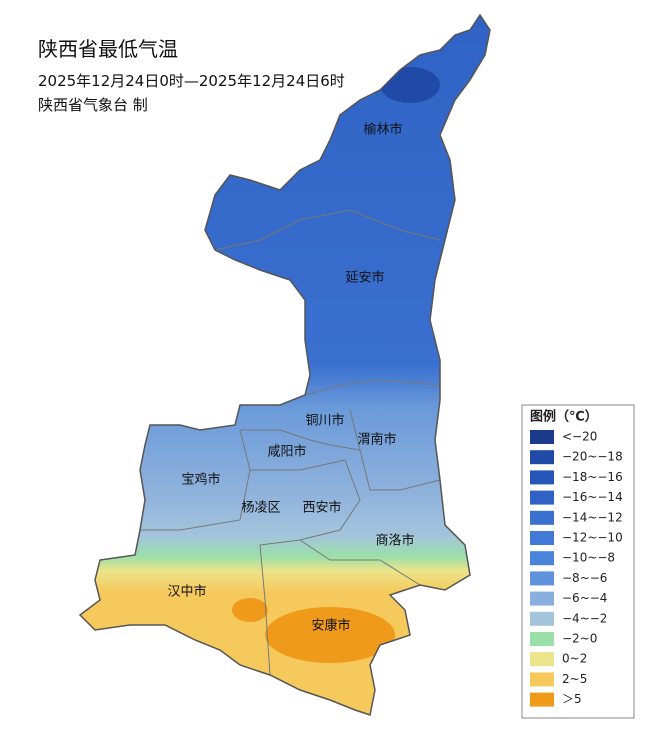 This screenshot has height=730, width=650. I want to click on legend-label: 0~2, so click(574, 659).